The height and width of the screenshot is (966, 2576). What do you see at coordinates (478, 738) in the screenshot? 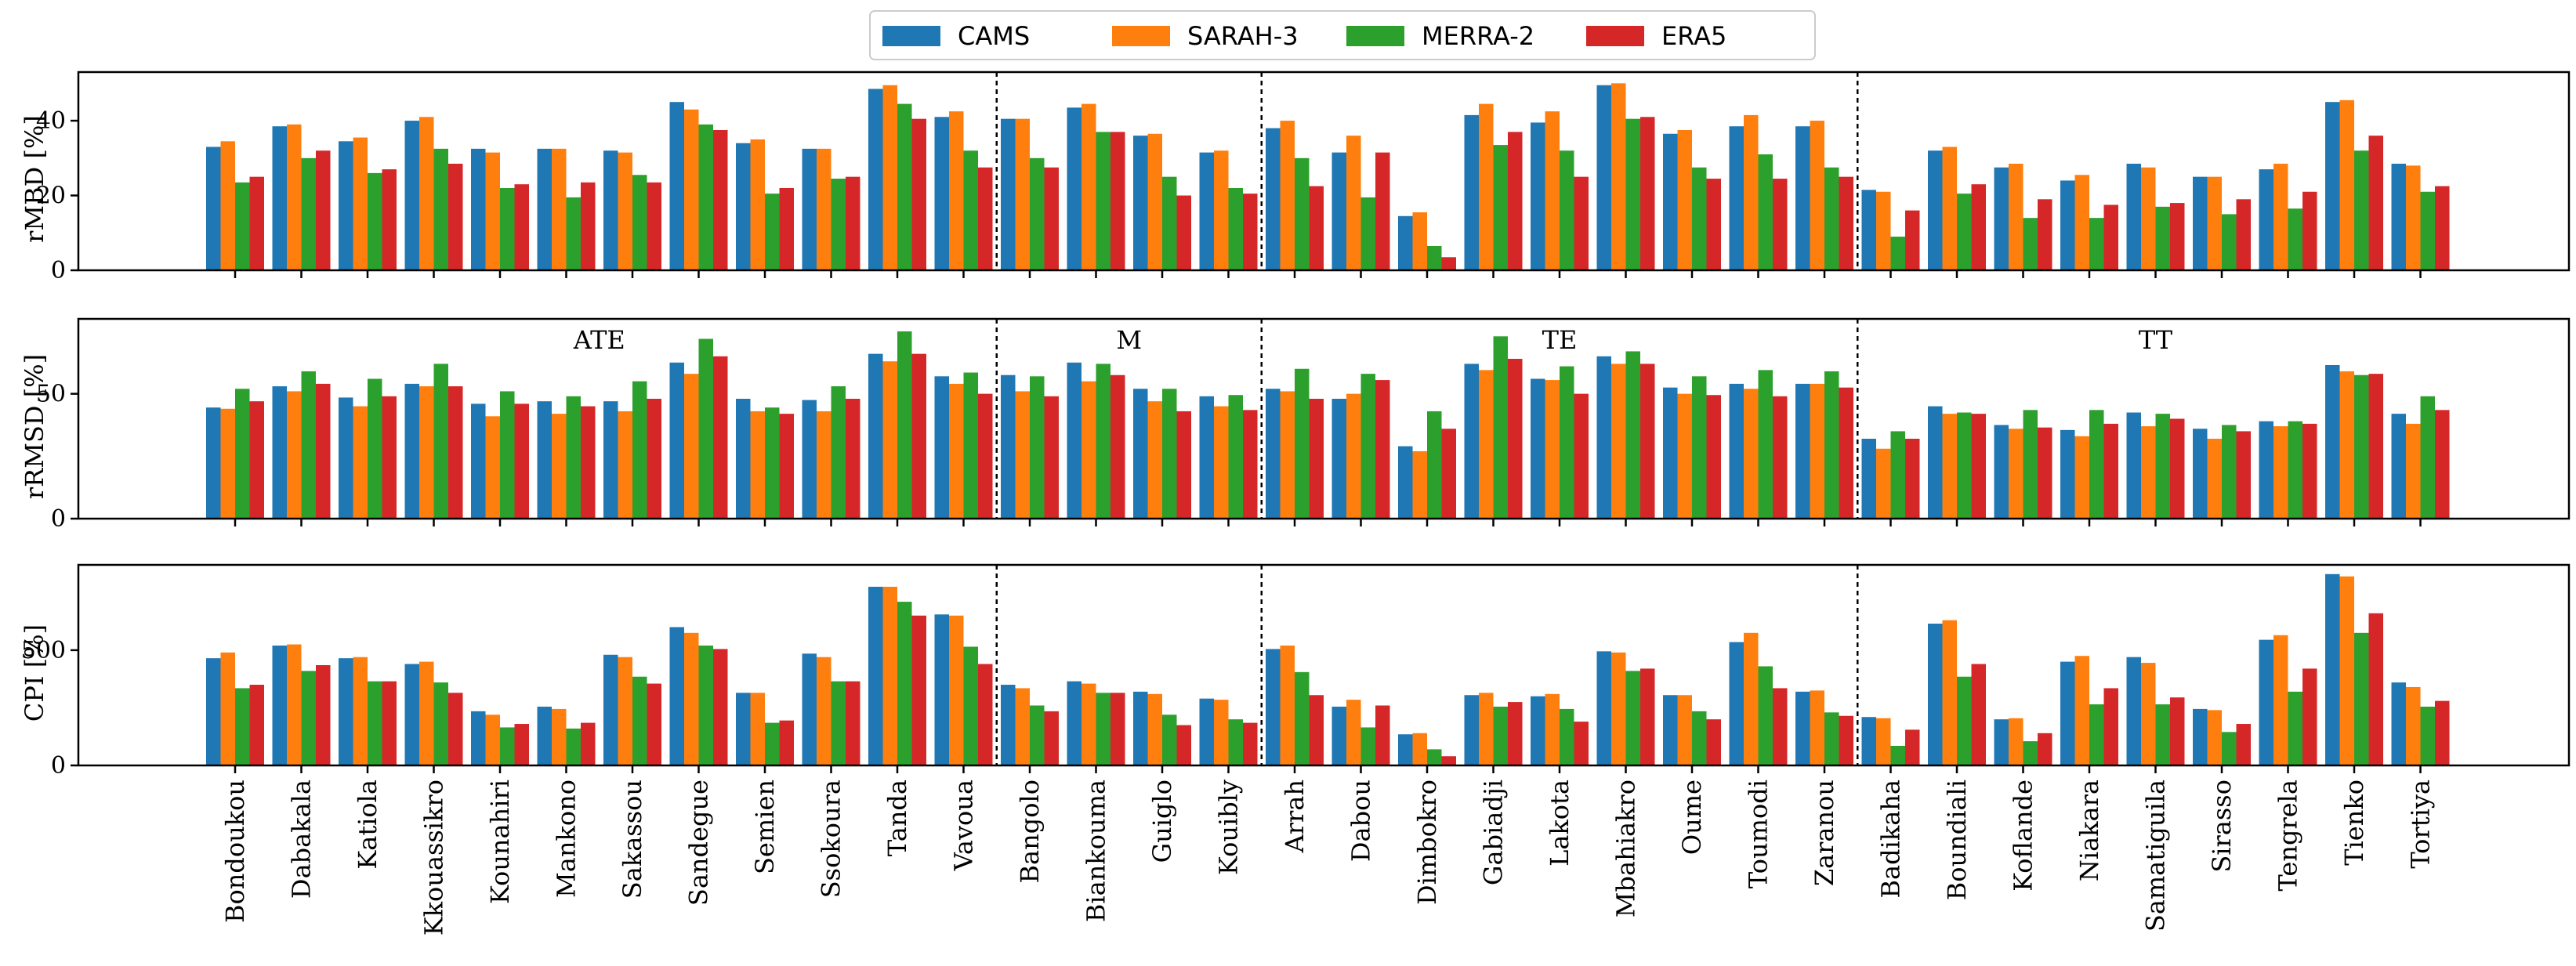
I see `bar-cams-kounahiri` at bounding box center [478, 738].